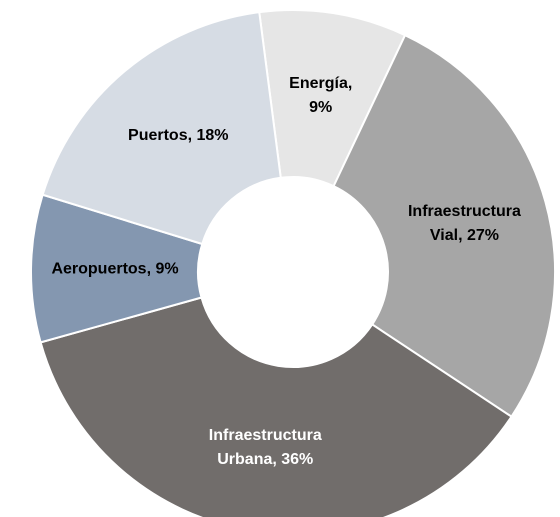  I want to click on slice, so click(332, 98).